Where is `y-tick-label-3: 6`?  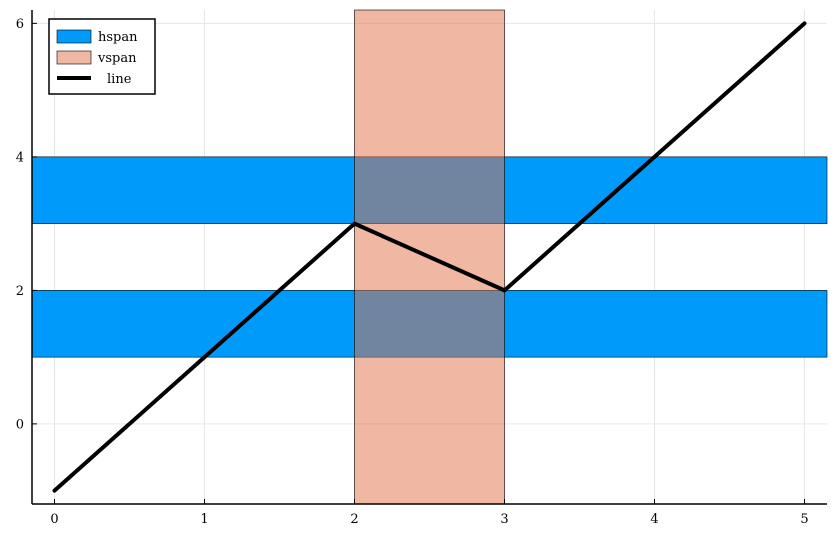
y-tick-label-3: 6 is located at coordinates (20, 24).